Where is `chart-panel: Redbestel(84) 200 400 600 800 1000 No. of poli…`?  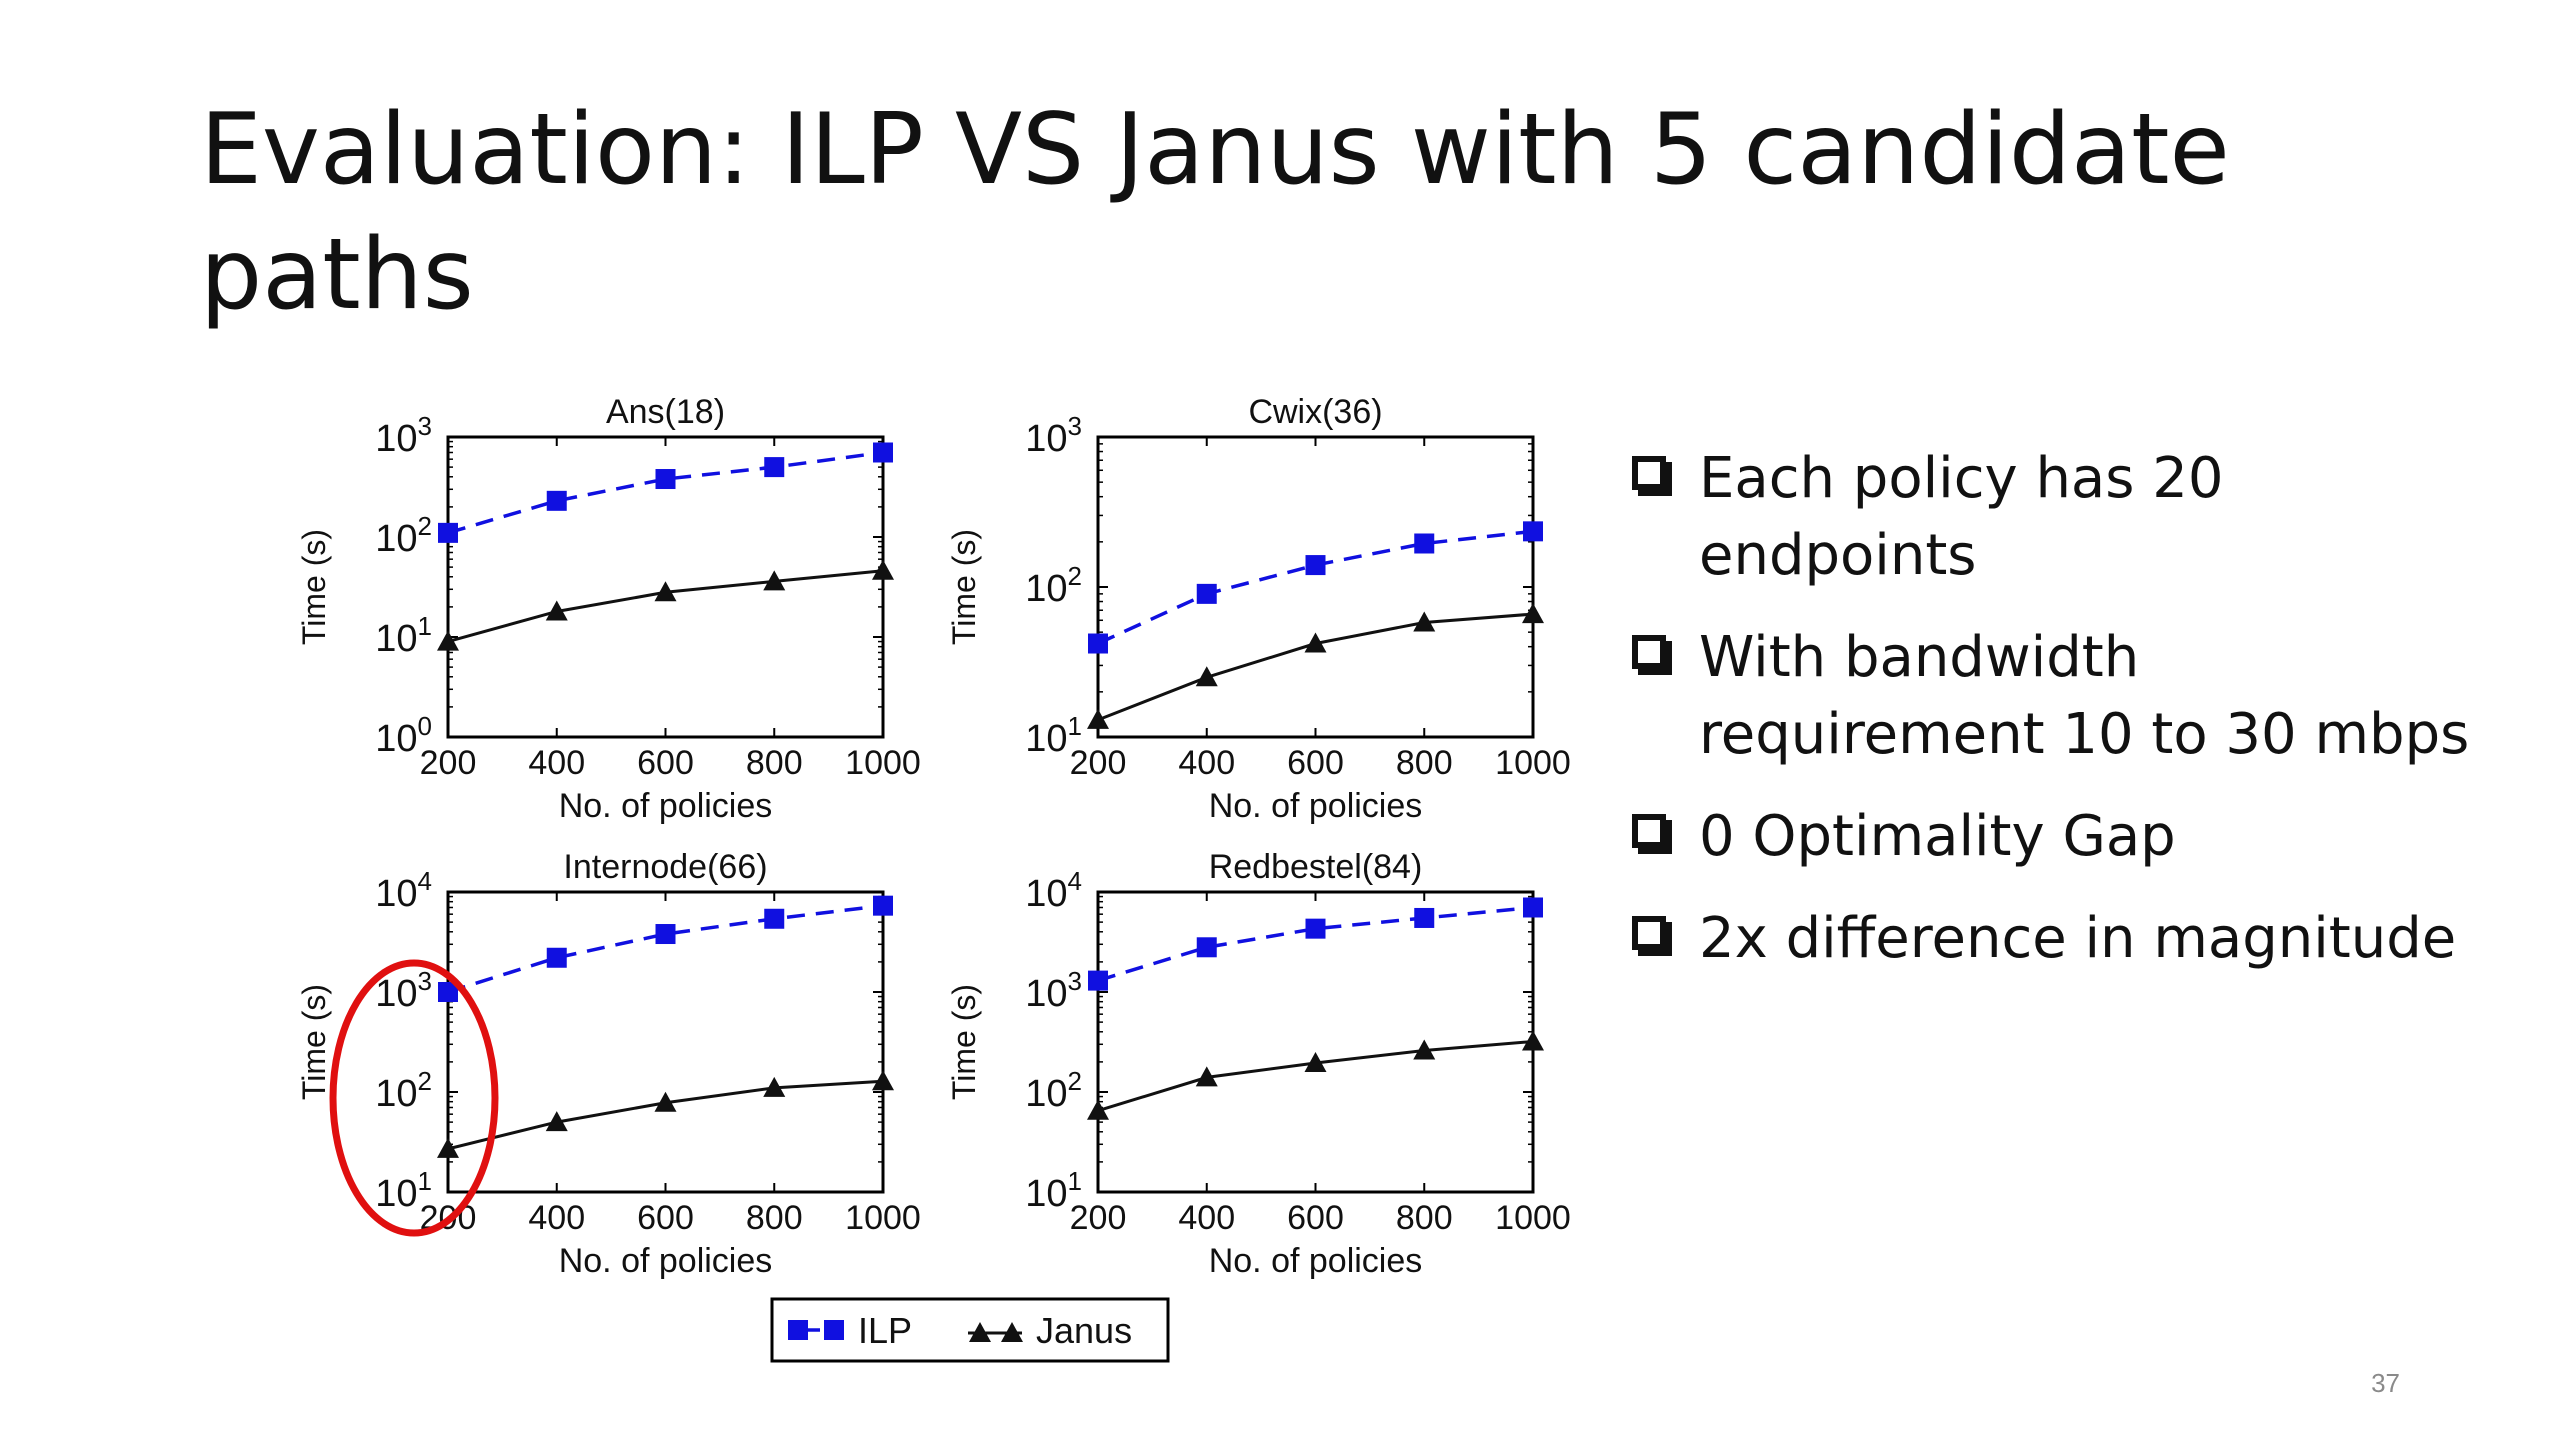 chart-panel: Redbestel(84) 200 400 600 800 1000 No. of poli… is located at coordinates (1258, 1064).